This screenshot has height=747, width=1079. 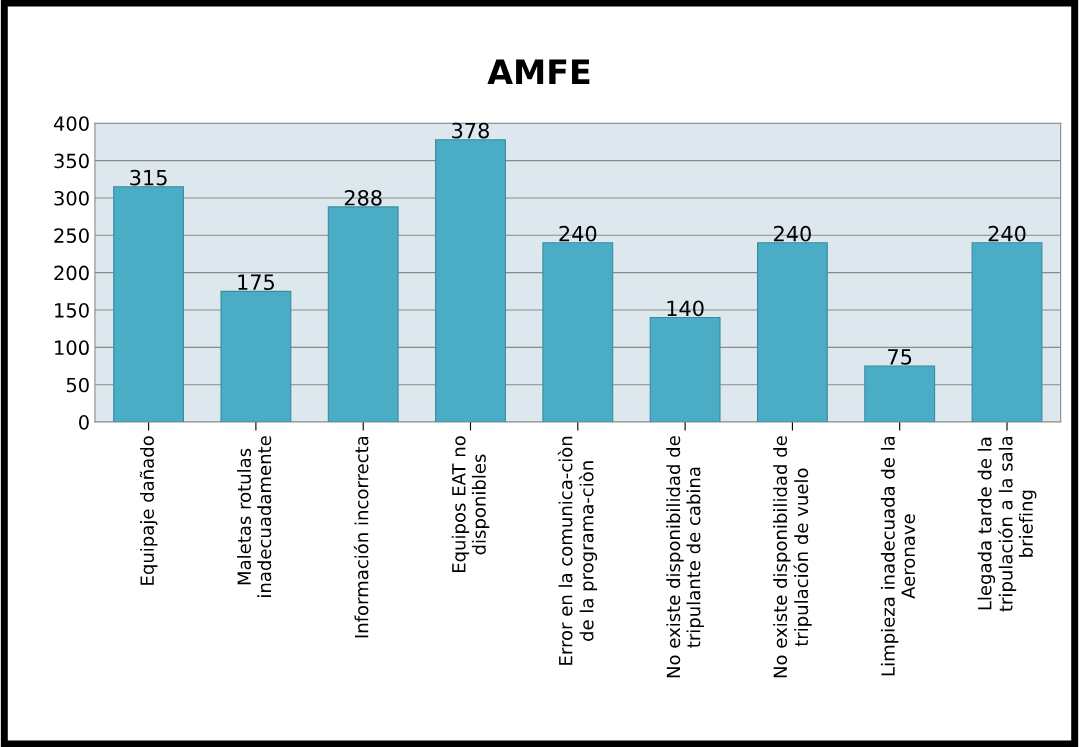 I want to click on y-tick-label: 50, so click(x=77, y=385).